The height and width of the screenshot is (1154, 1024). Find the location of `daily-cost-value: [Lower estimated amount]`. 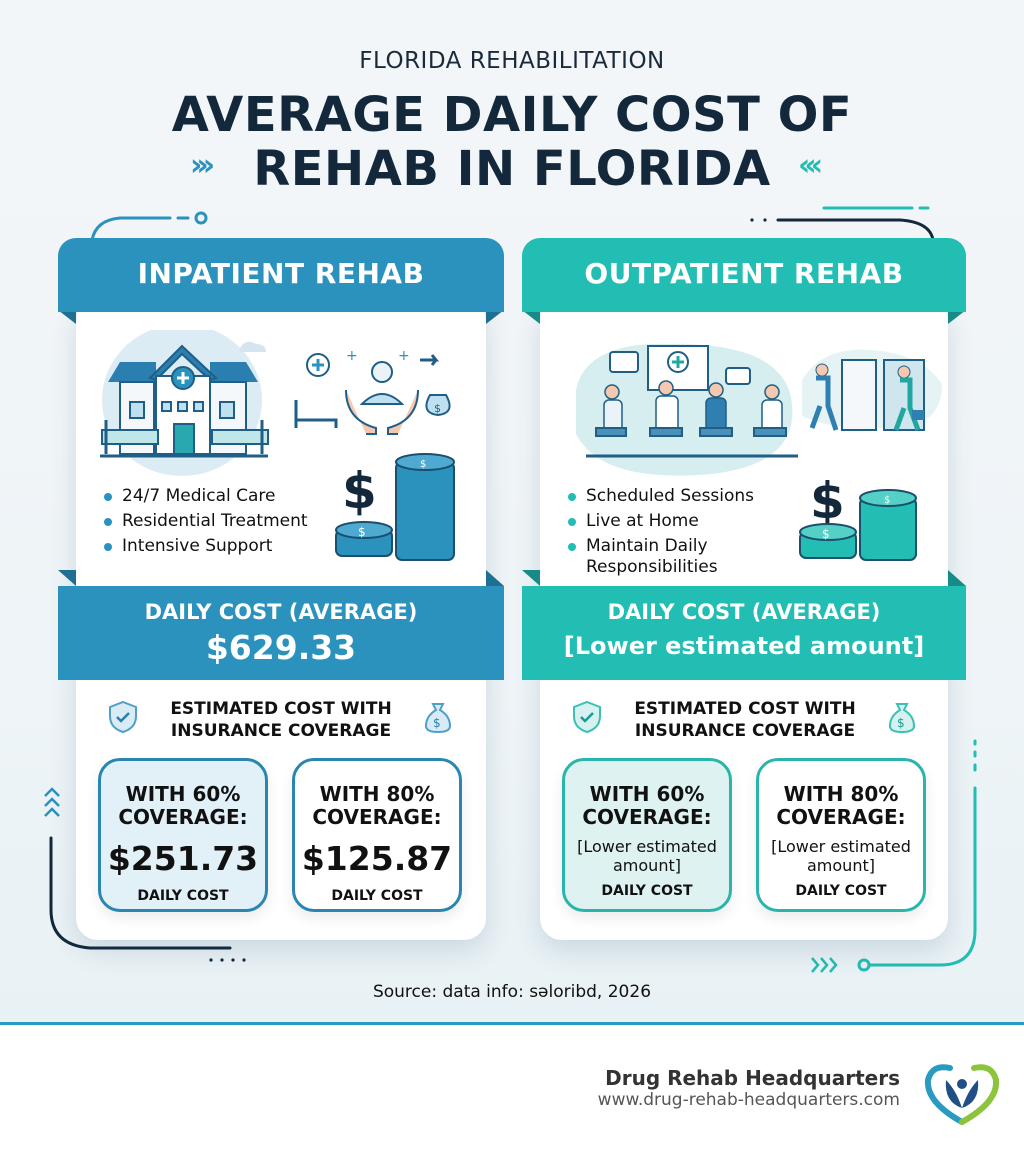

daily-cost-value: [Lower estimated amount] is located at coordinates (744, 646).